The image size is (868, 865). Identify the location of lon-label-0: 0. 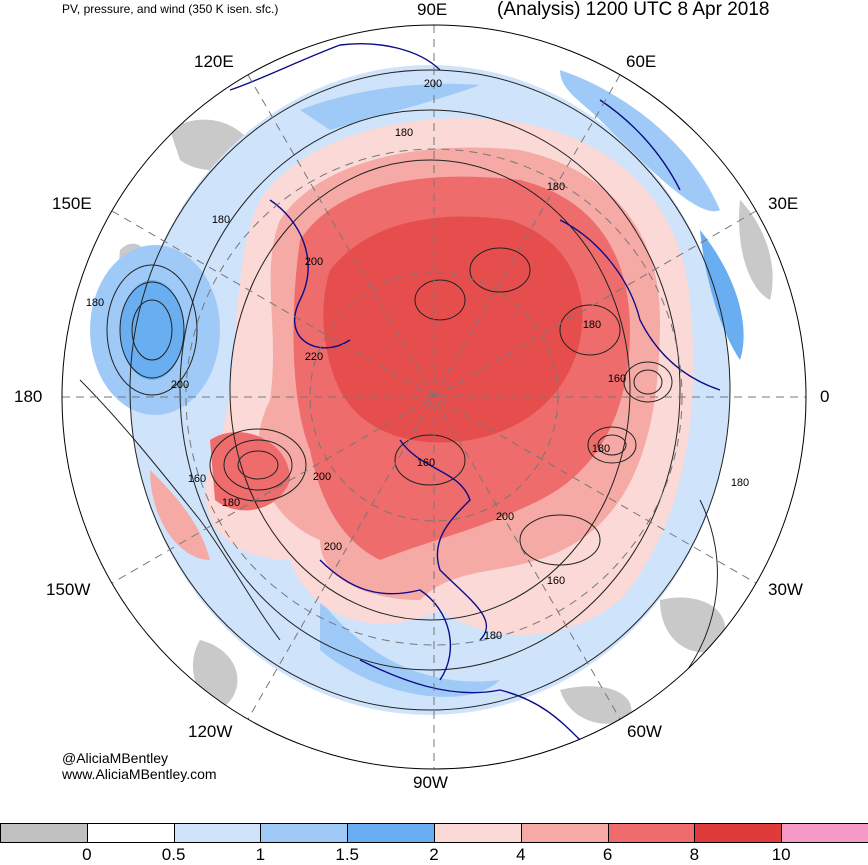
(825, 396).